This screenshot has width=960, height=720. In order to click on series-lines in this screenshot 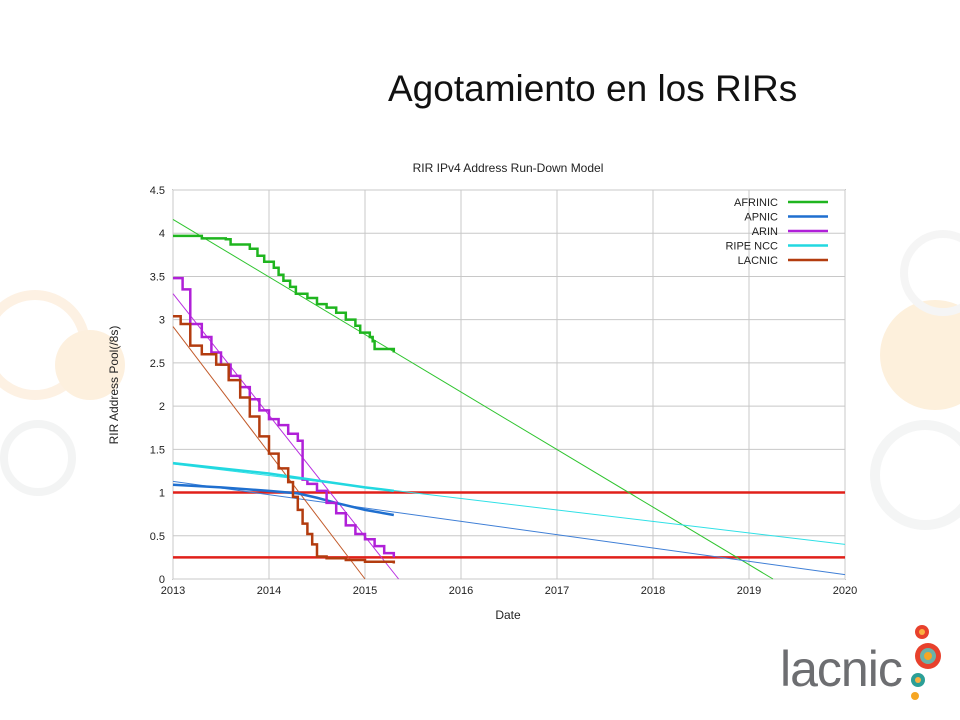, I will do `click(284, 399)`.